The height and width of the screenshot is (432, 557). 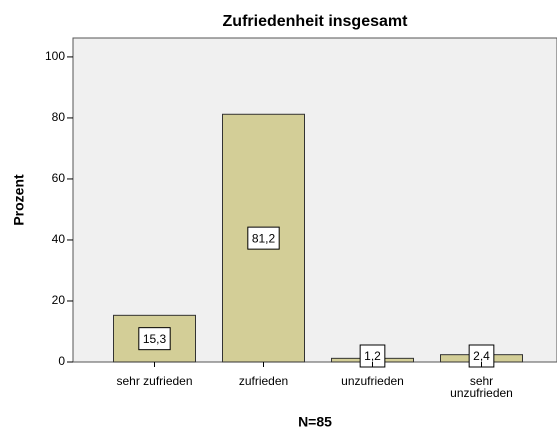 What do you see at coordinates (59, 239) in the screenshot?
I see `y-tick-label: 40` at bounding box center [59, 239].